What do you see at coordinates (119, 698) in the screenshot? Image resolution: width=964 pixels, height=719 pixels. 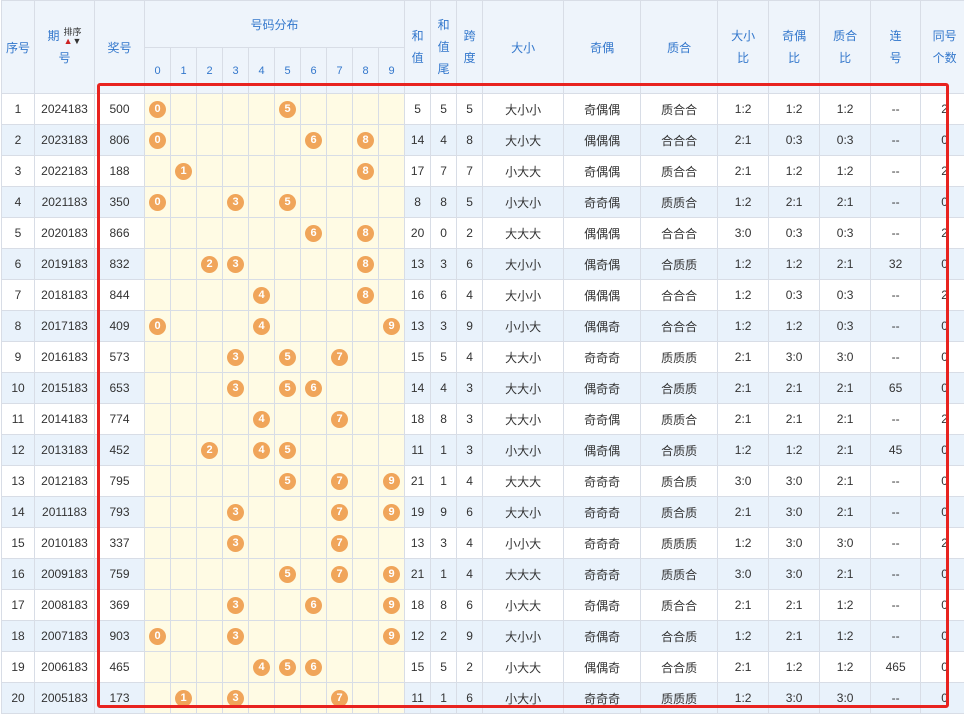 I see `cell-prize: 173` at bounding box center [119, 698].